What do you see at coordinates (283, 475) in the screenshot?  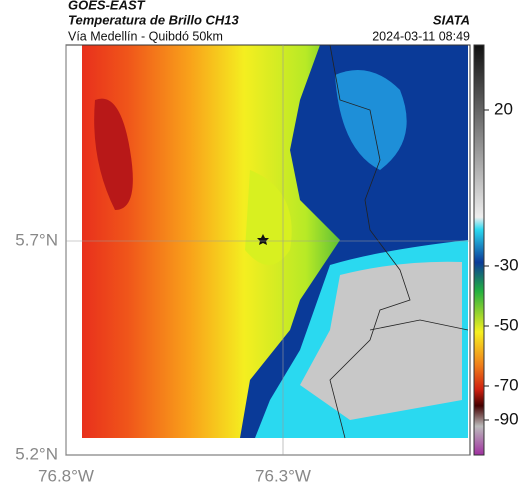 I see `lon-label: 76.3°W` at bounding box center [283, 475].